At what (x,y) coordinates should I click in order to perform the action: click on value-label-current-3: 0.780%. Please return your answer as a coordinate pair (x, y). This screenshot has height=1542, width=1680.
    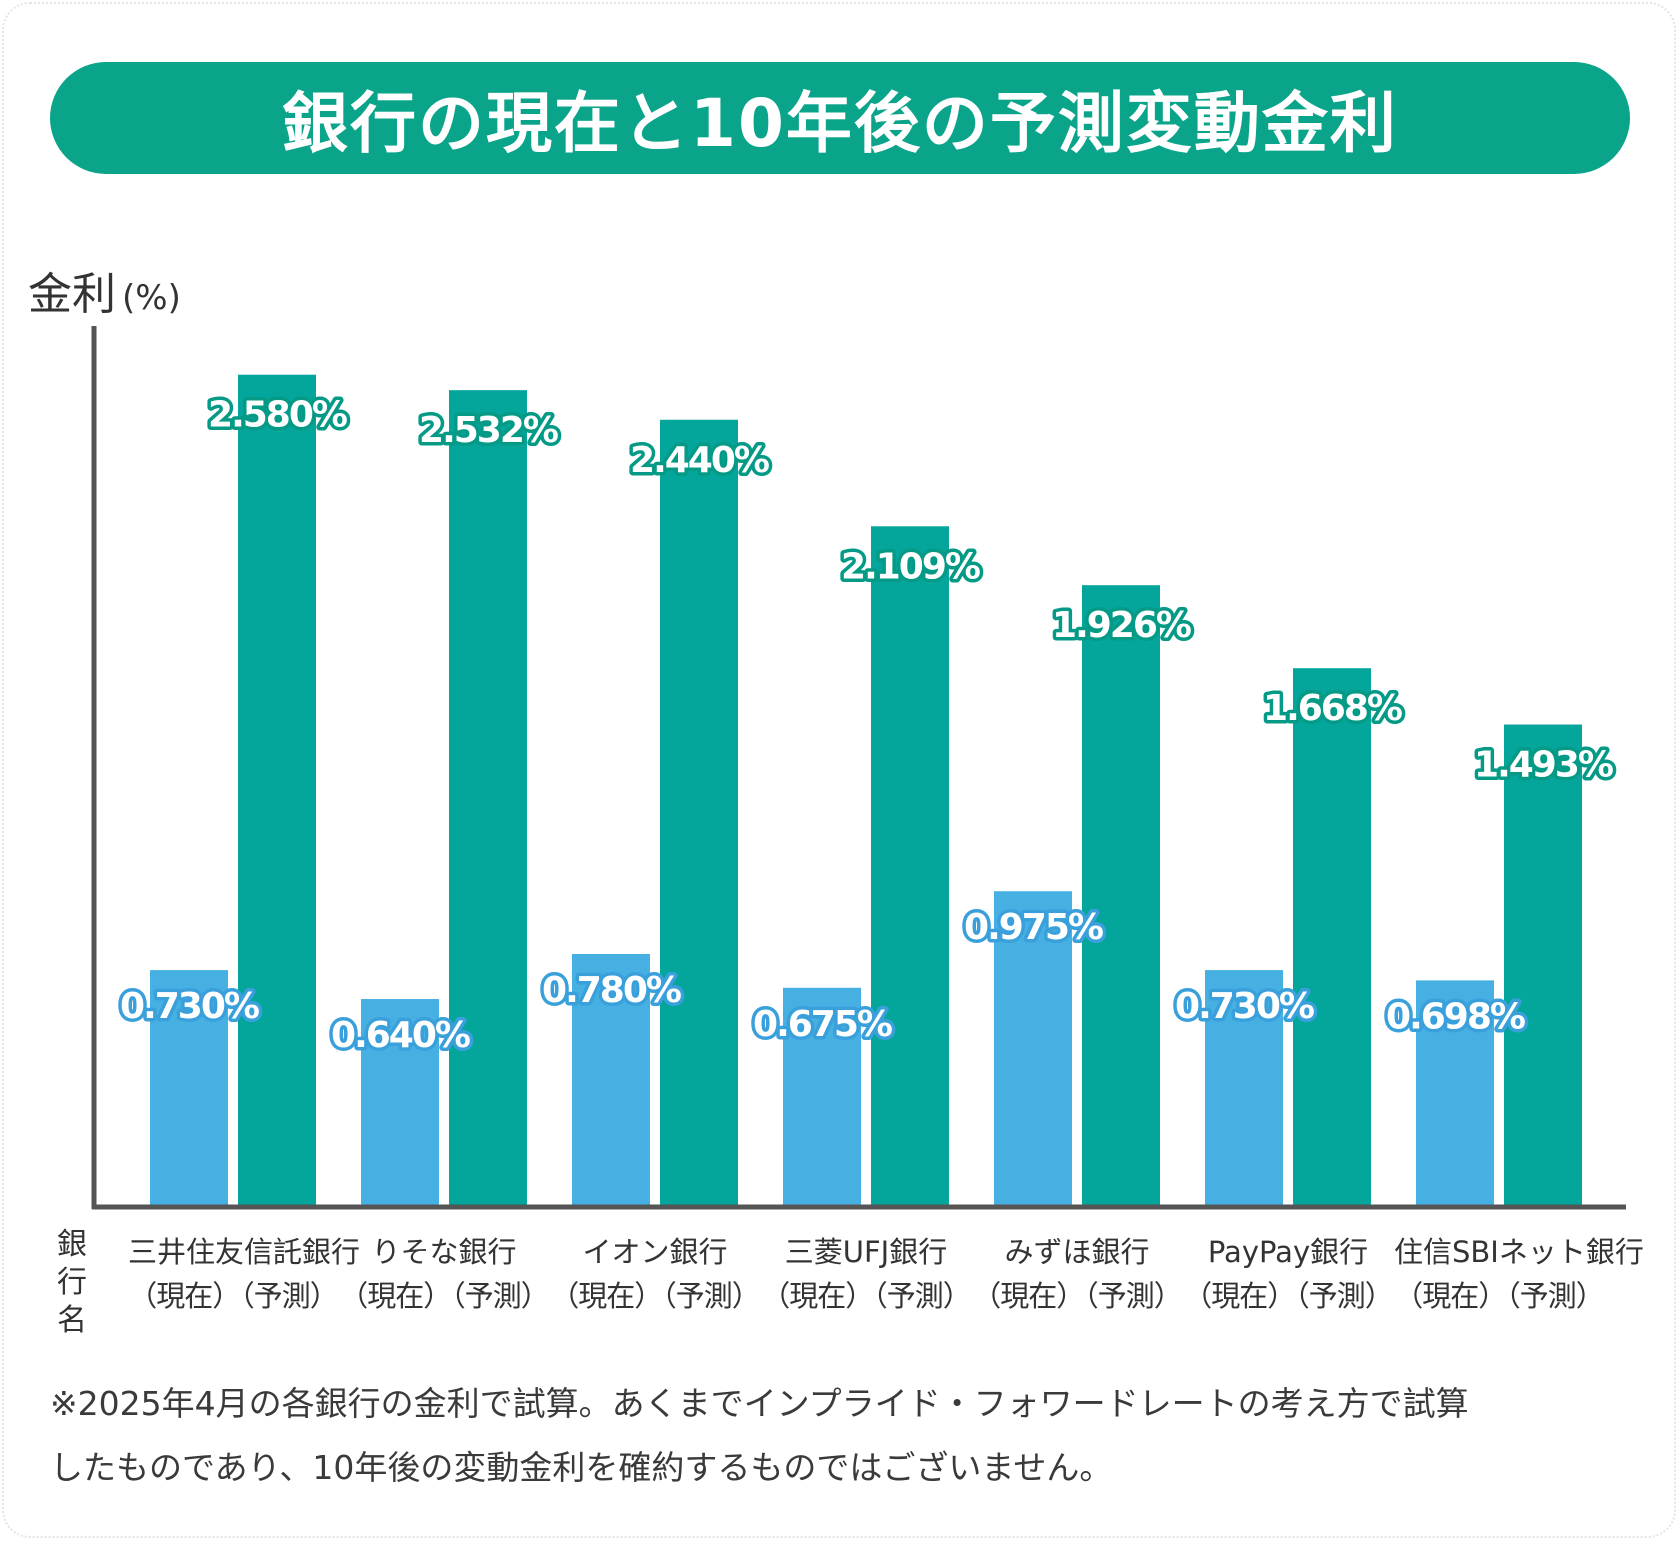
    Looking at the image, I should click on (611, 990).